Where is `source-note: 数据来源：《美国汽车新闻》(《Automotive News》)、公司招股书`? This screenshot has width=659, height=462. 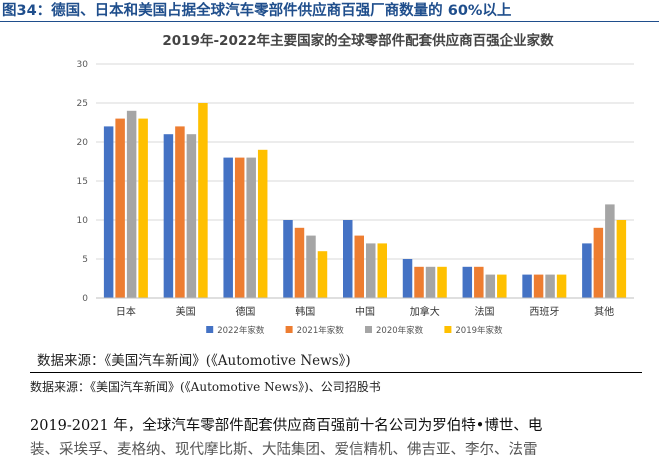 source-note: 数据来源：《美国汽车新闻》(《Automotive News》)、公司招股书 is located at coordinates (205, 387).